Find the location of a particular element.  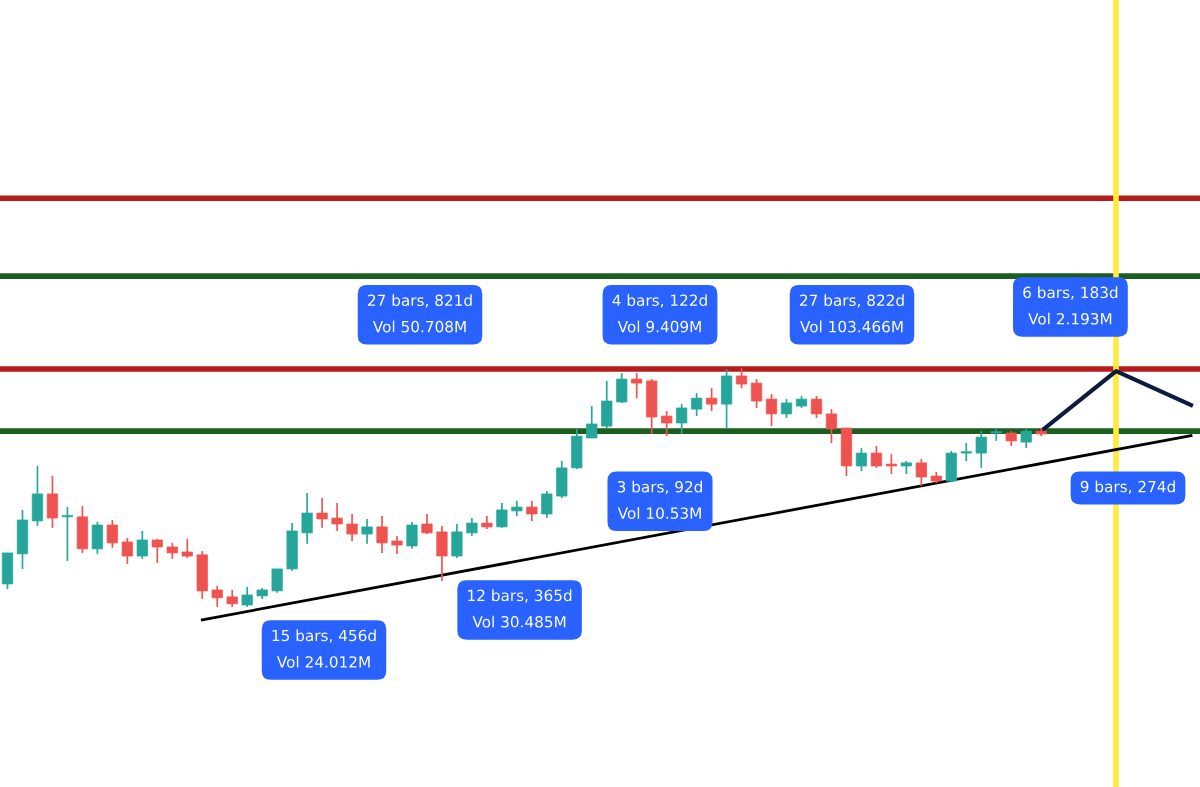

text: 27 bars, 822d Vol 103.466M is located at coordinates (852, 313).